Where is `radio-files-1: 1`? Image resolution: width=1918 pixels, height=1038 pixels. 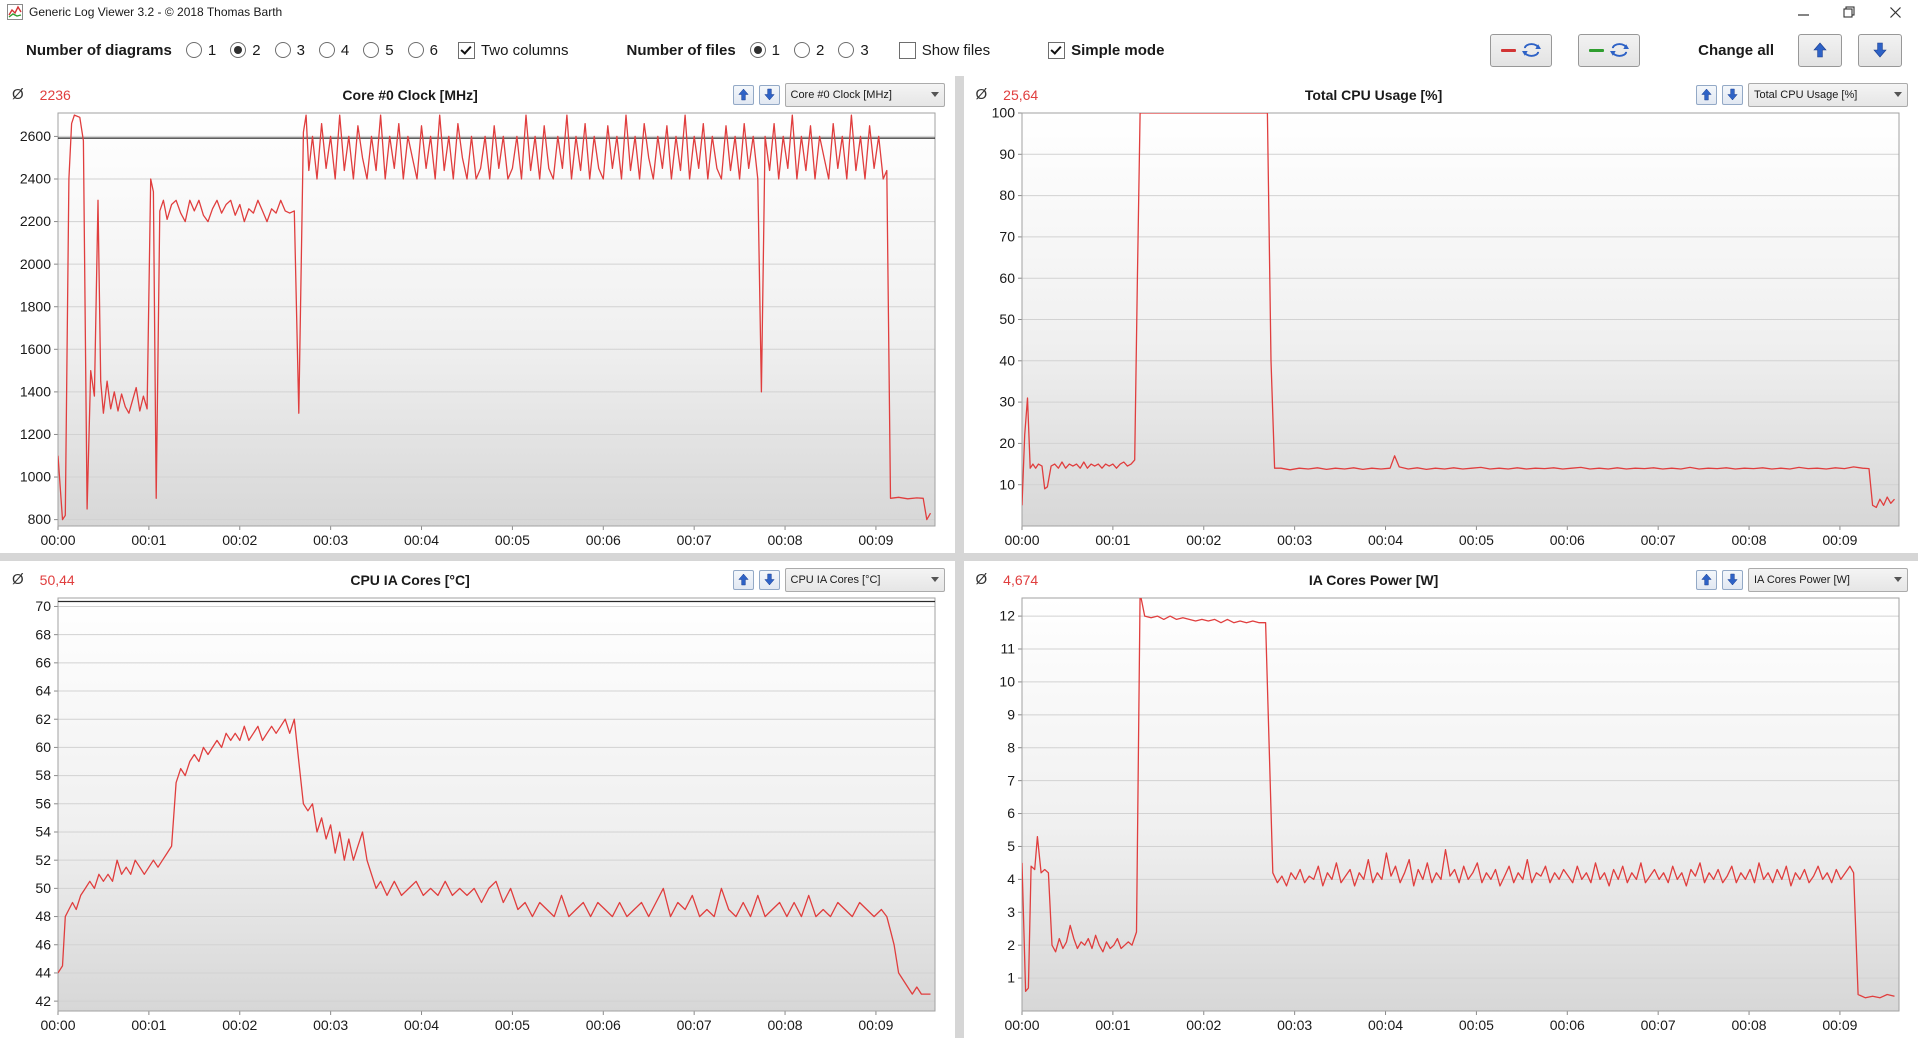 radio-files-1: 1 is located at coordinates (764, 50).